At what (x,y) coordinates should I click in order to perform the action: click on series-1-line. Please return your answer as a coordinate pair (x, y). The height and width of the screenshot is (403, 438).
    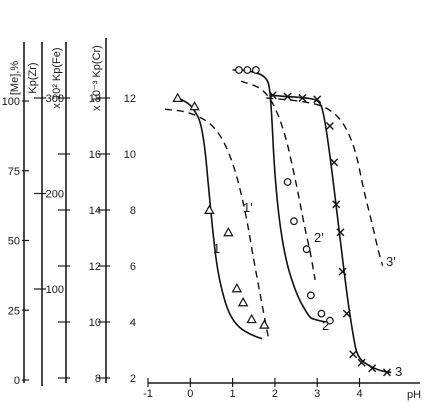
    Looking at the image, I should click on (217, 223).